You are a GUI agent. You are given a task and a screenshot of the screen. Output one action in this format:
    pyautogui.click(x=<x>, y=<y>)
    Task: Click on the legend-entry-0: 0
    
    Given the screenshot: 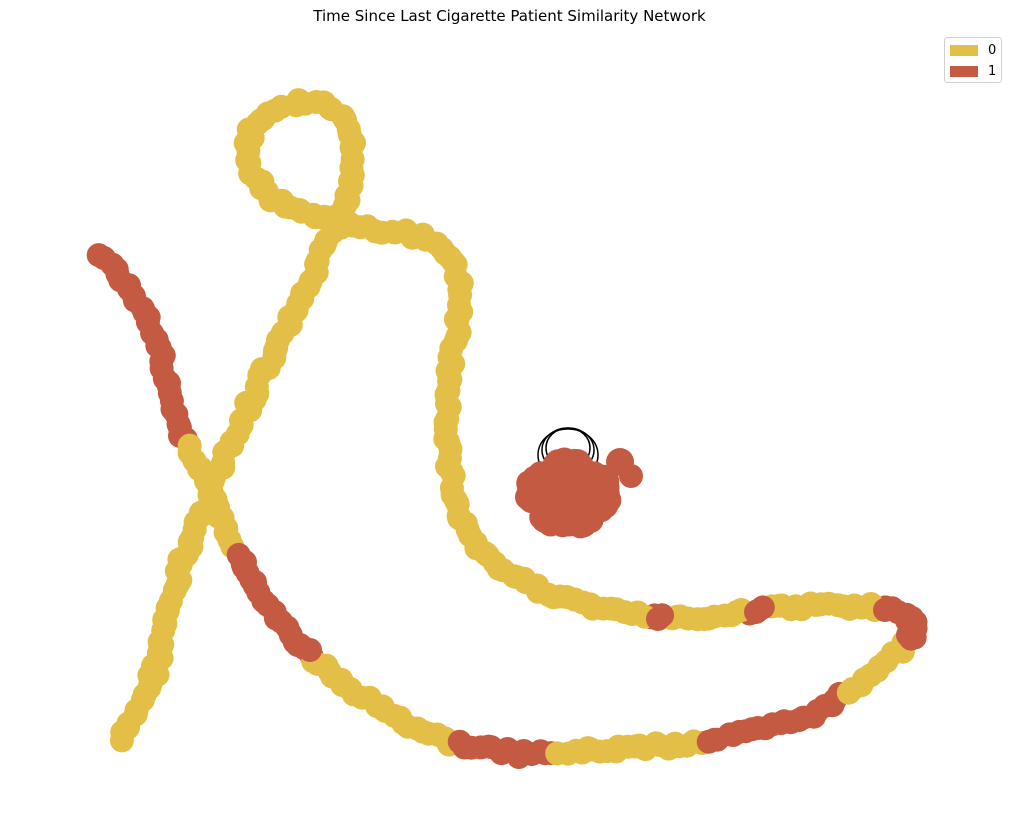 What is the action you would take?
    pyautogui.click(x=973, y=50)
    